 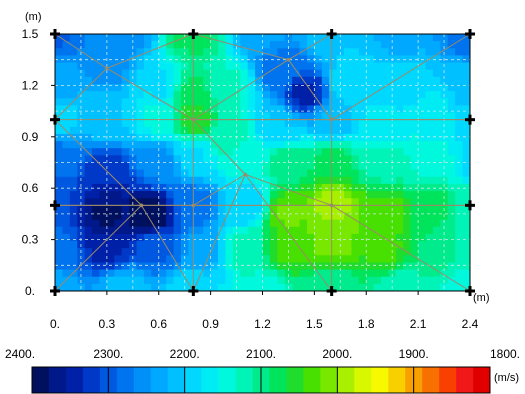 I want to click on mesh-node, so click(x=141, y=205).